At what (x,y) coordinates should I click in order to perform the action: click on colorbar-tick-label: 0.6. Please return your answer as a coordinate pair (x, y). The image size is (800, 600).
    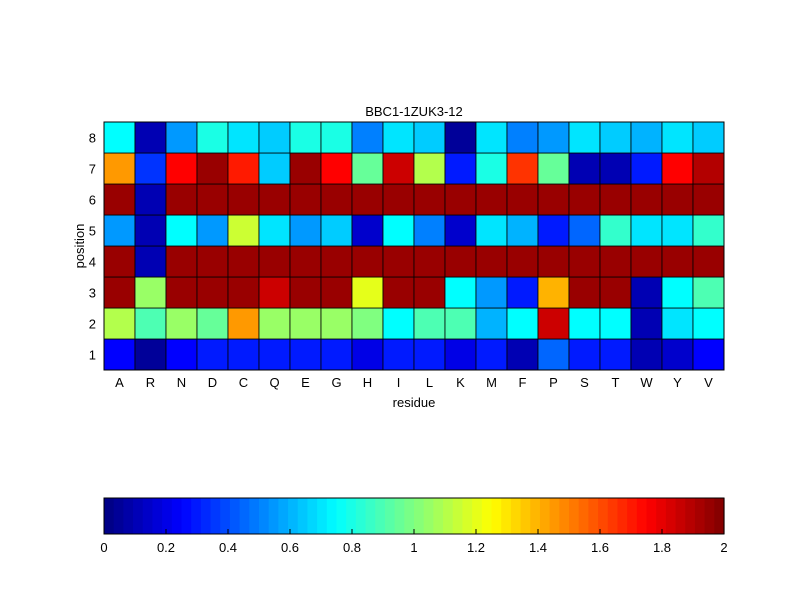
    Looking at the image, I should click on (290, 547).